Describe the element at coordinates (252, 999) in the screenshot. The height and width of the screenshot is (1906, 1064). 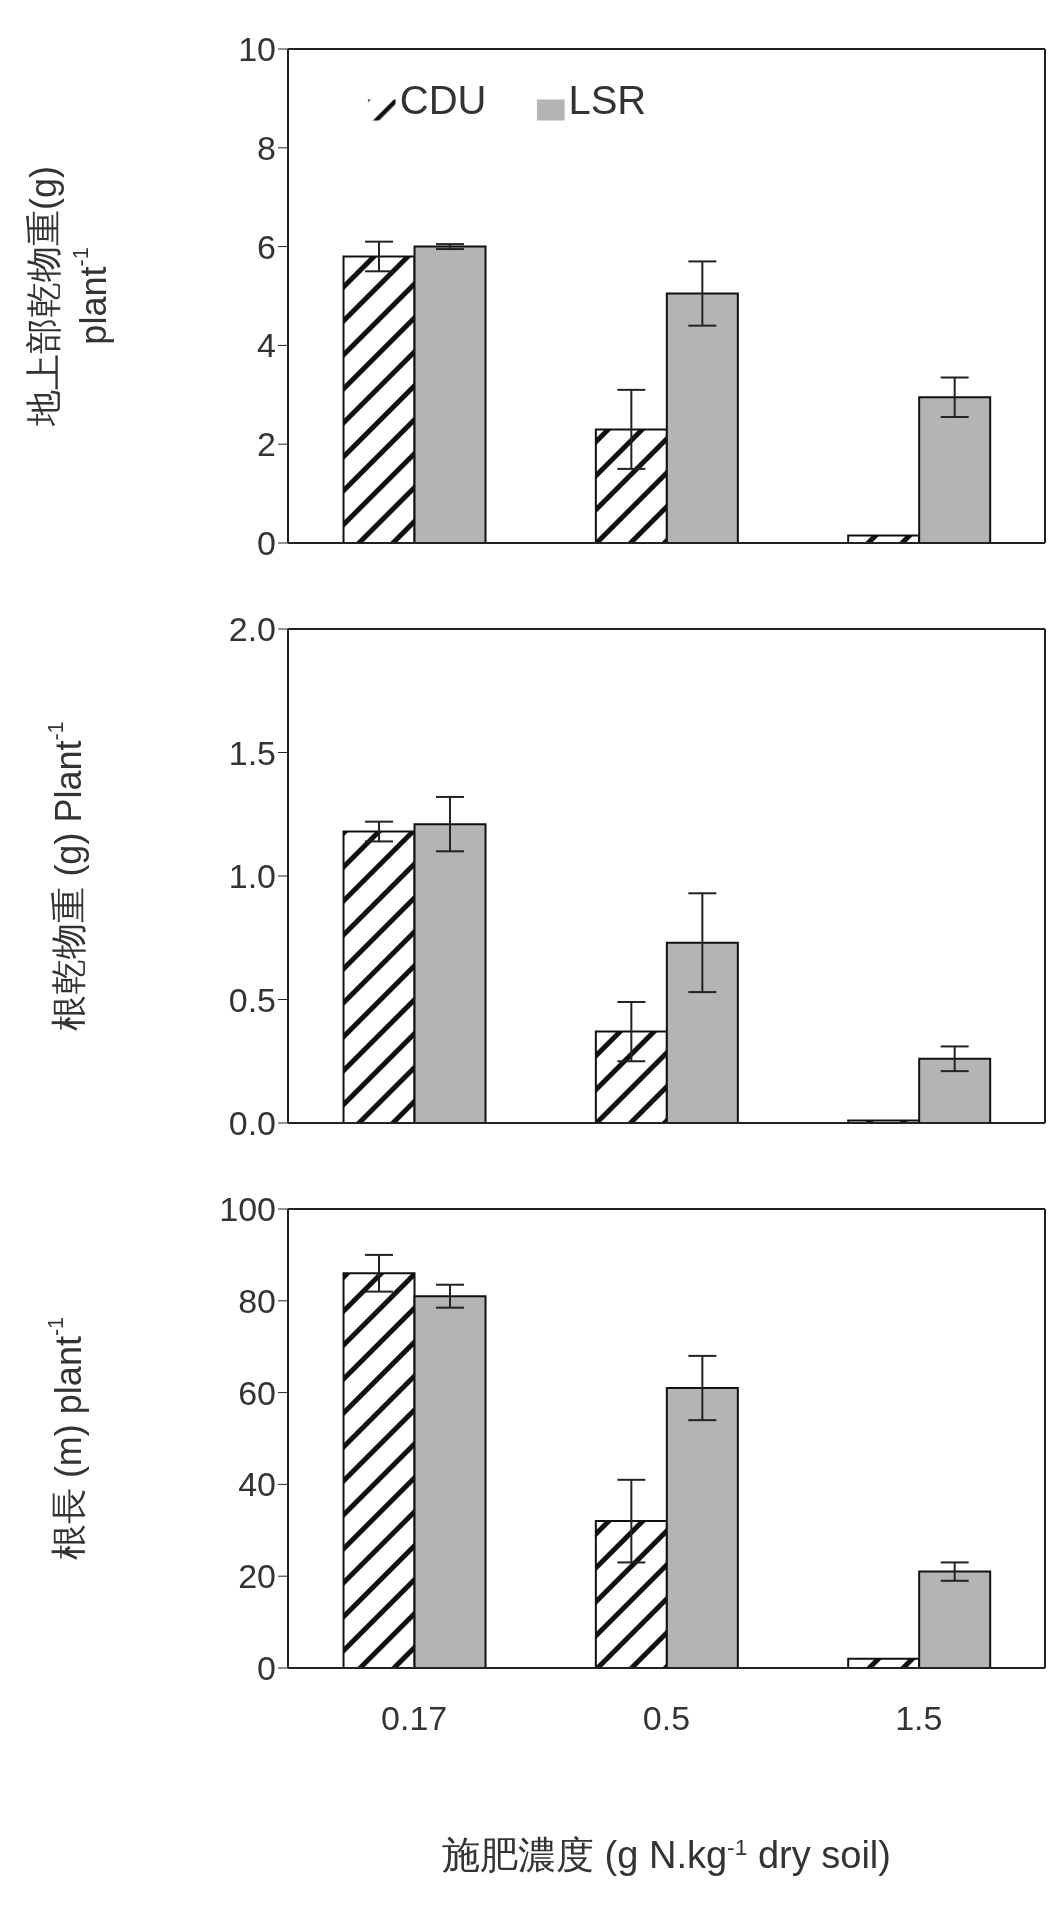
I see `y-tick-label: 0.5` at that location.